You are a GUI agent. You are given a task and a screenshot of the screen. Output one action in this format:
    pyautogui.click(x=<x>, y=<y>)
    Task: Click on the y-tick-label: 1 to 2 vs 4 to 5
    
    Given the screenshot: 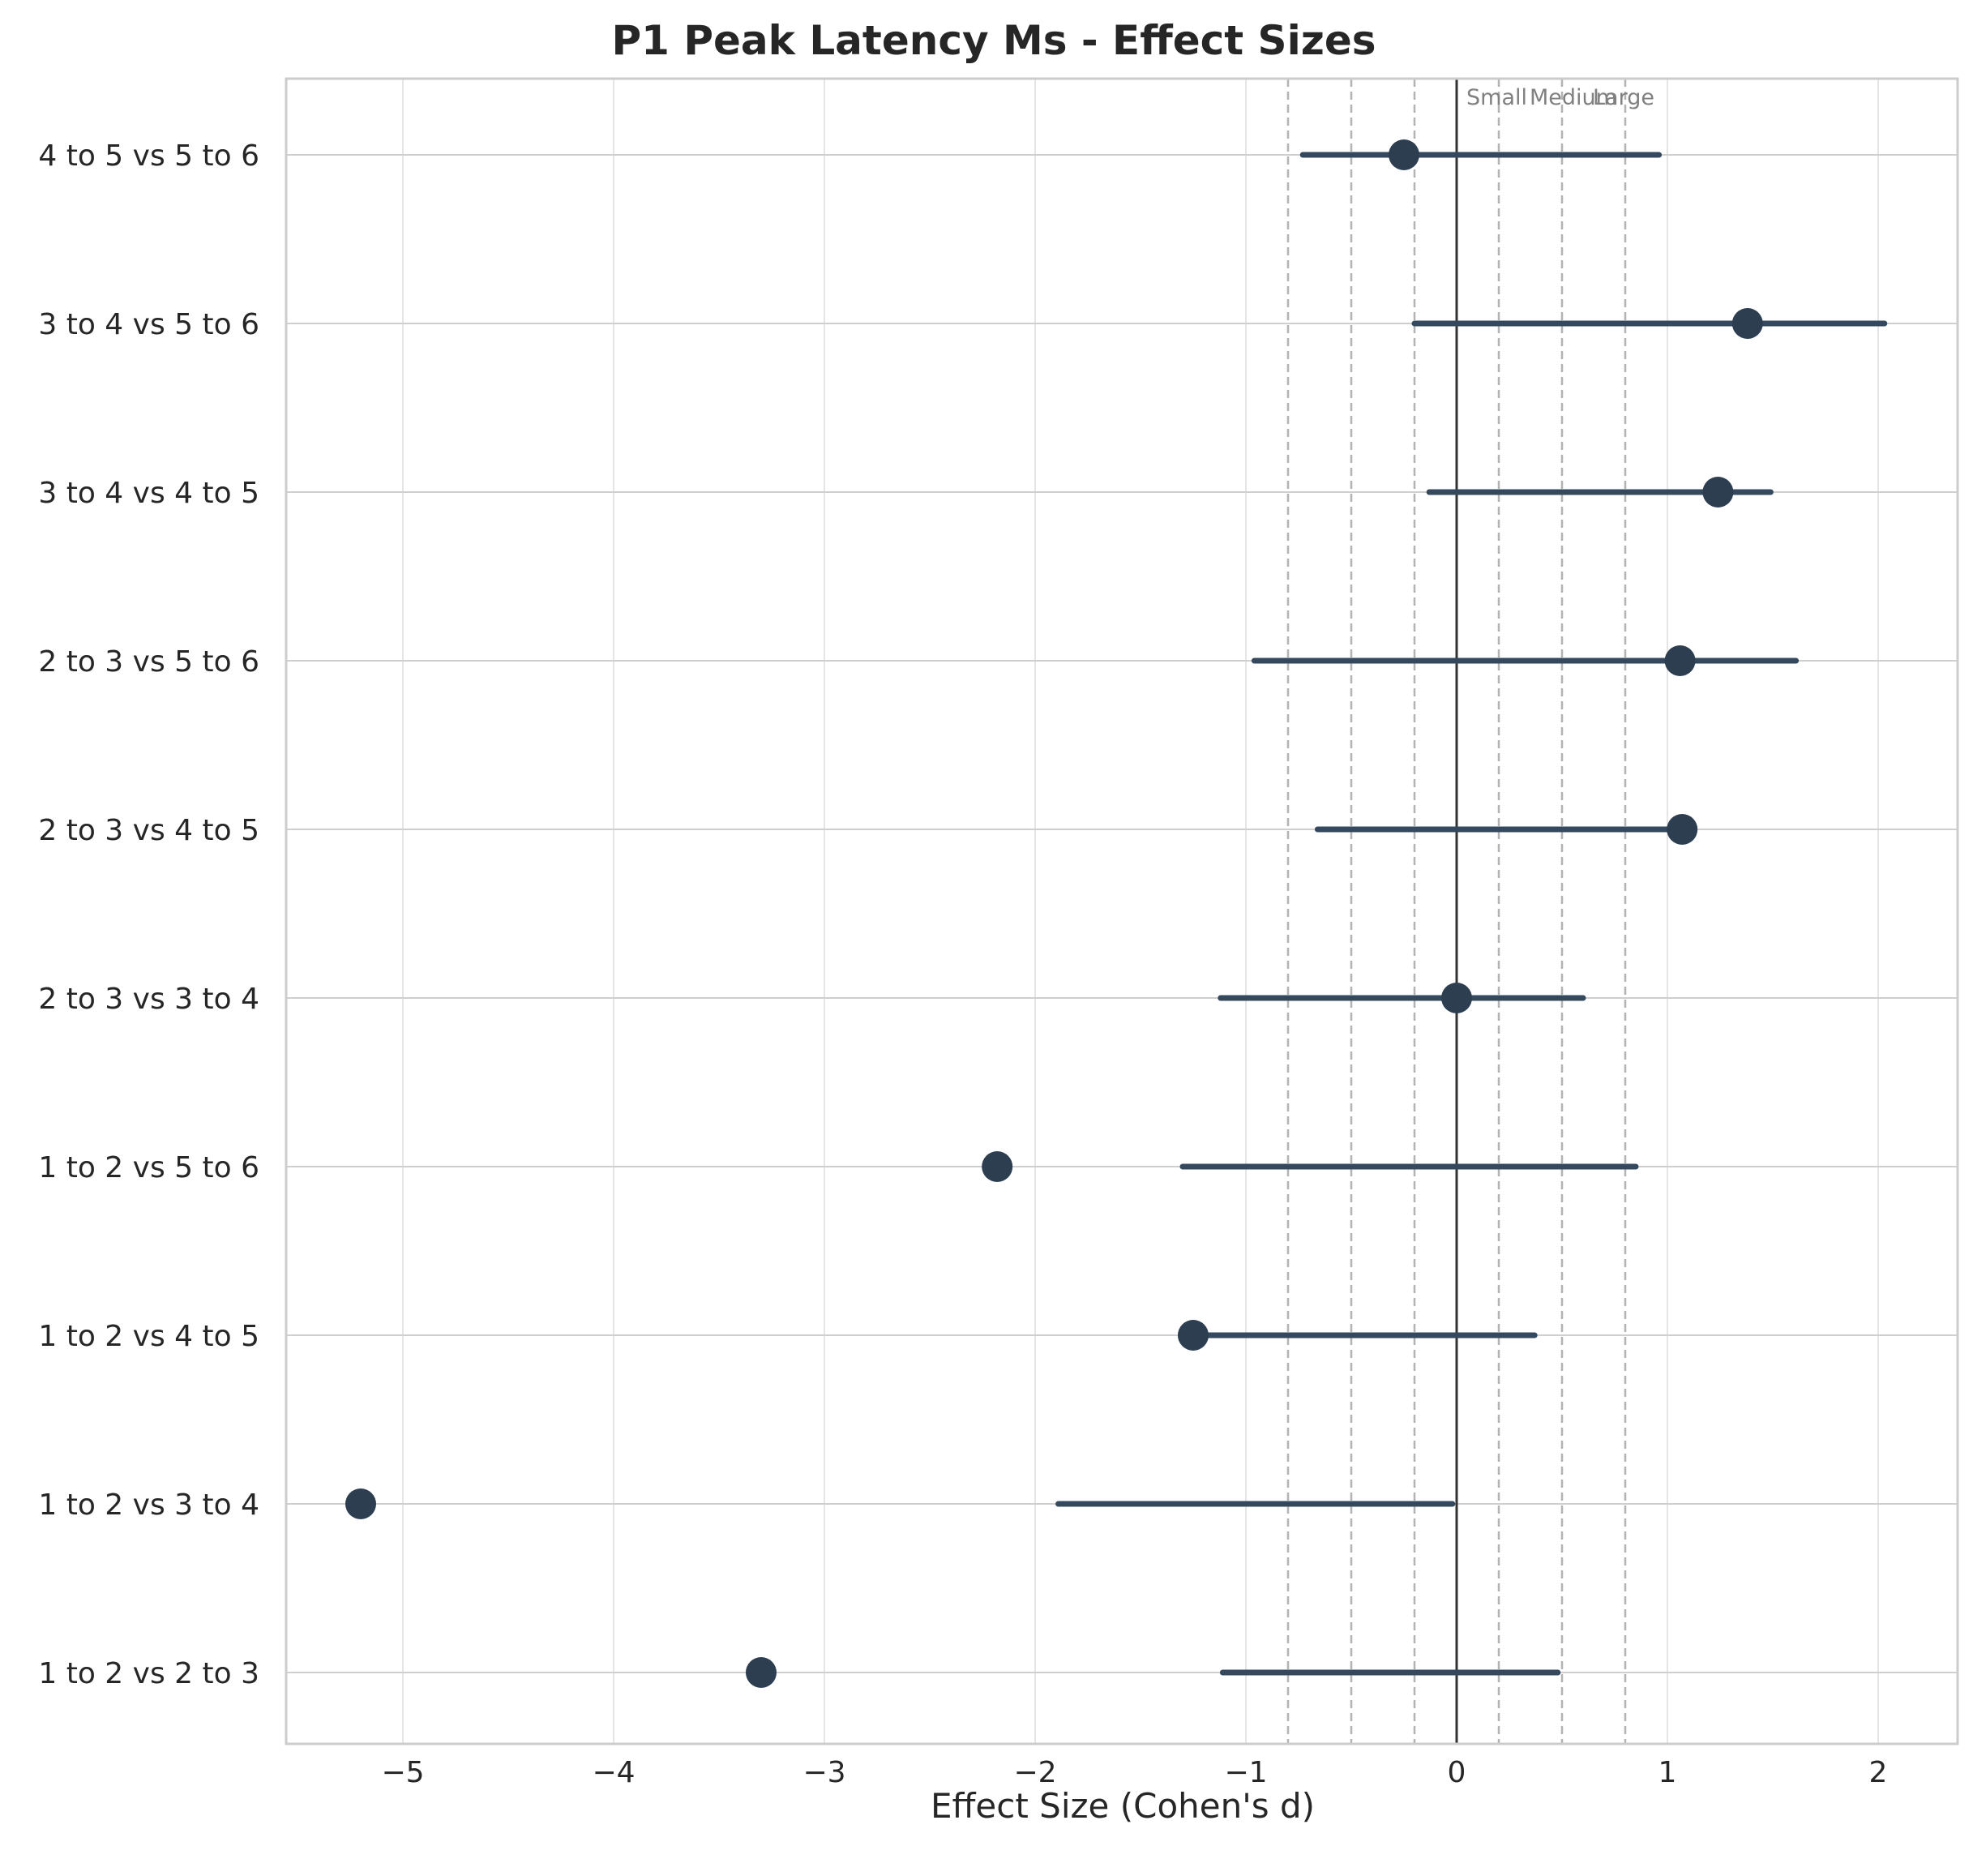 What is the action you would take?
    pyautogui.click(x=148, y=1337)
    